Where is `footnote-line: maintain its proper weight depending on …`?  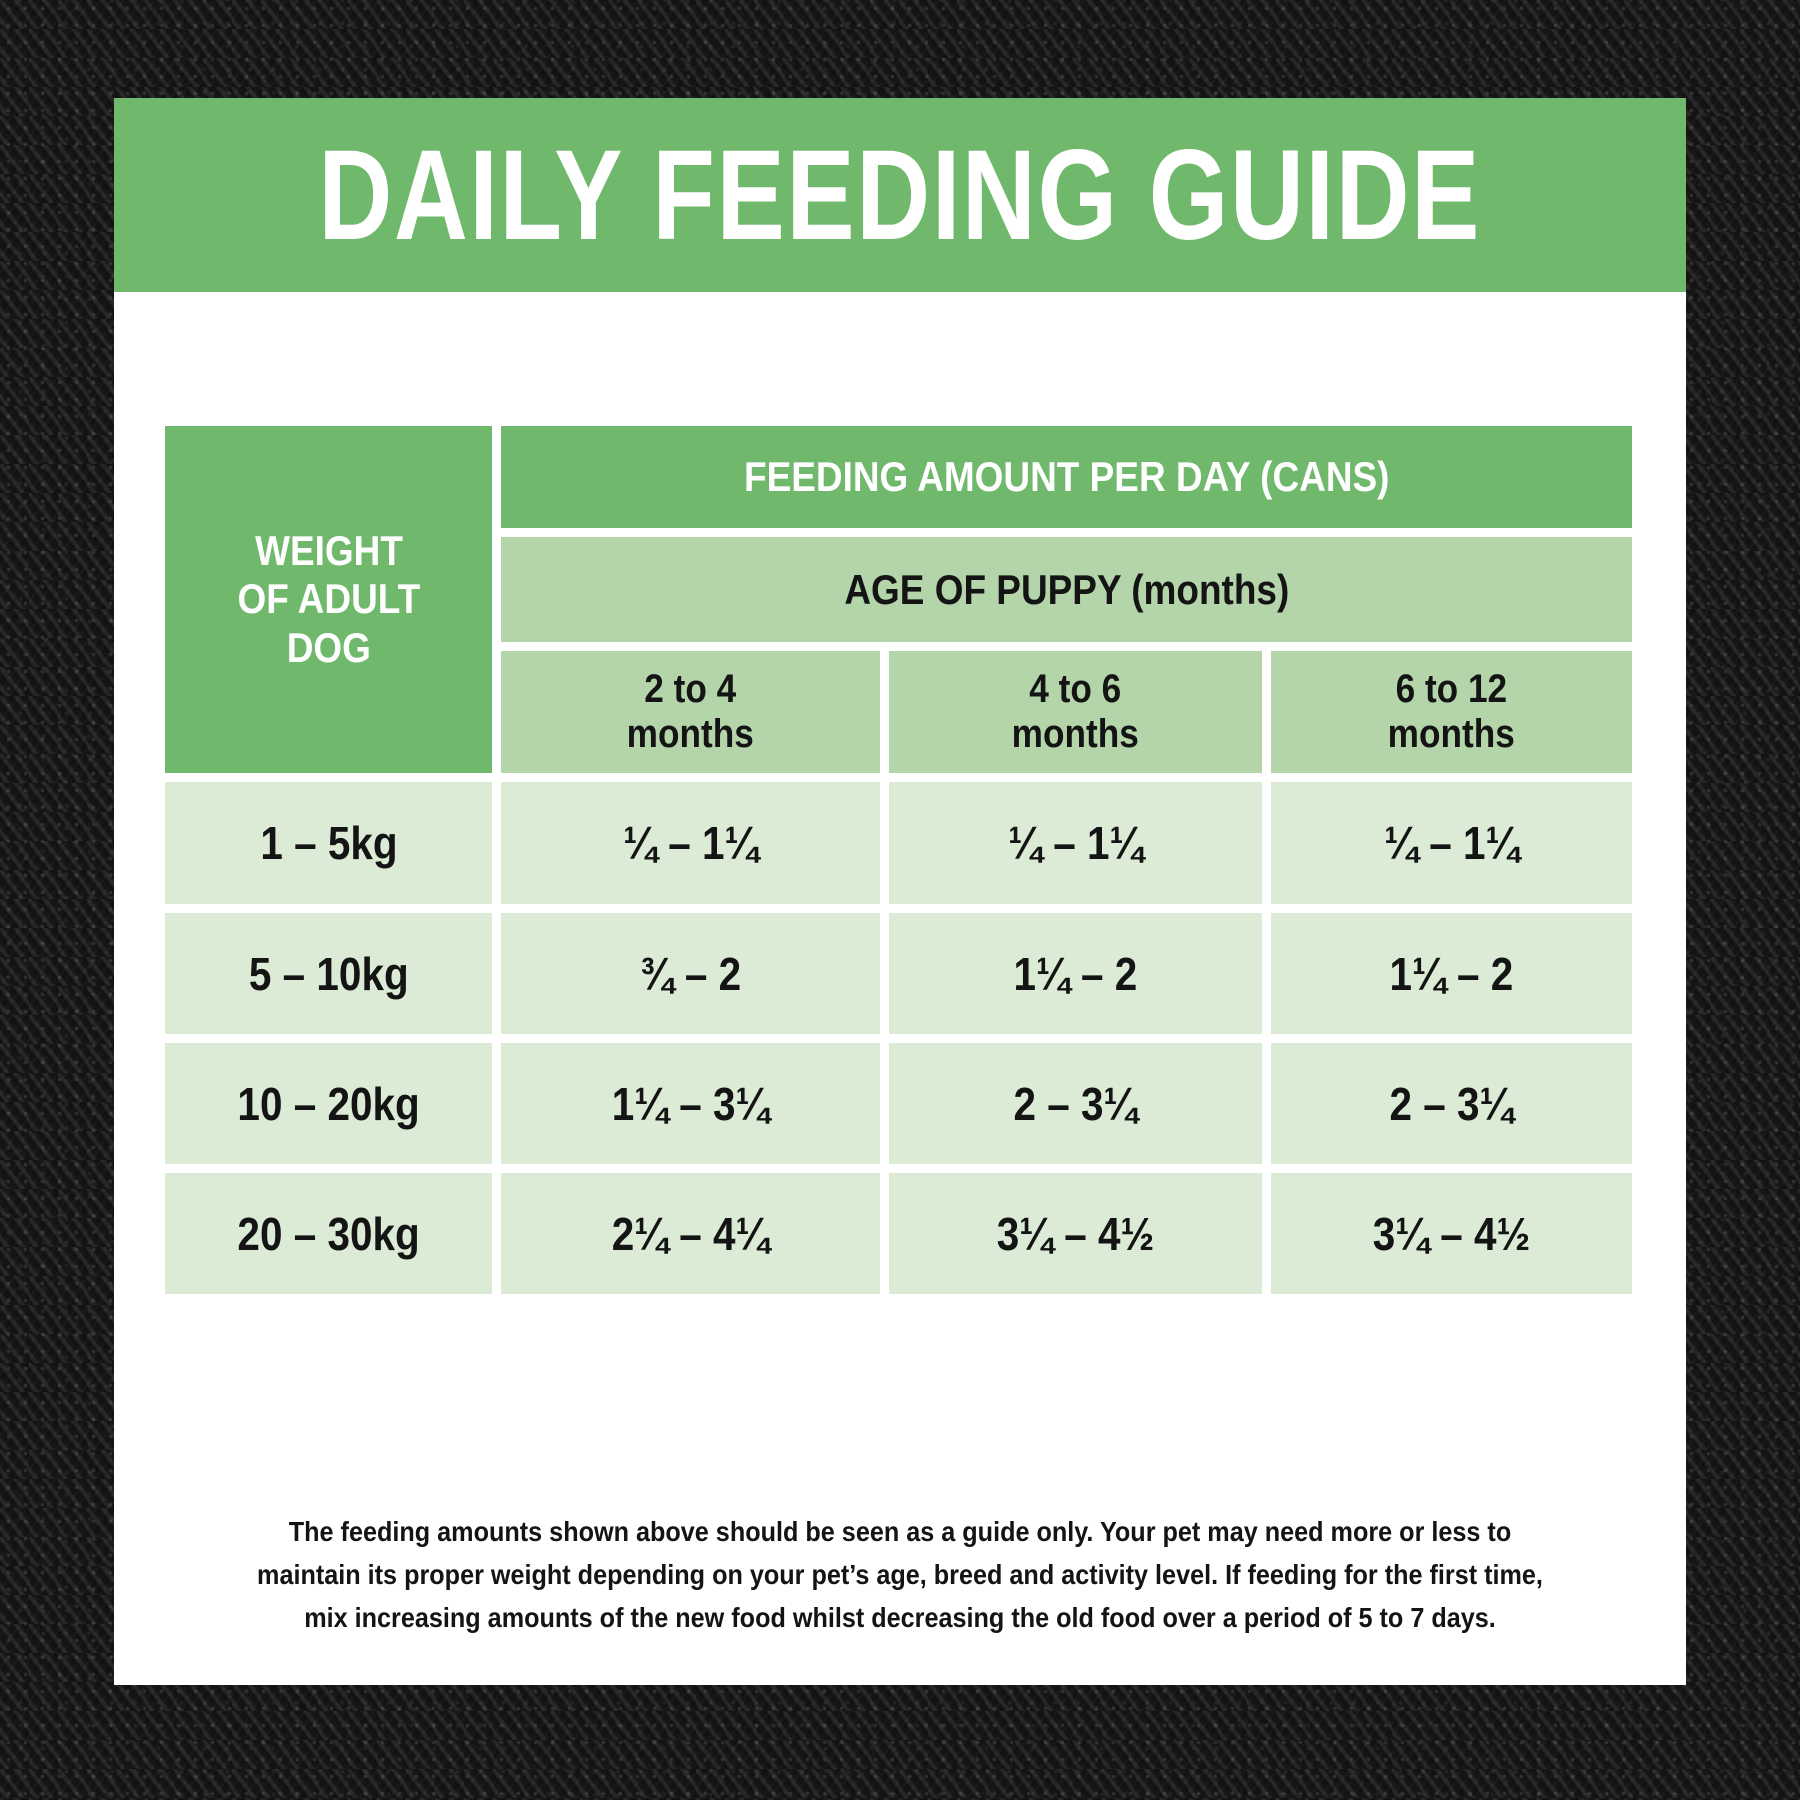
footnote-line: maintain its proper weight depending on … is located at coordinates (900, 1574).